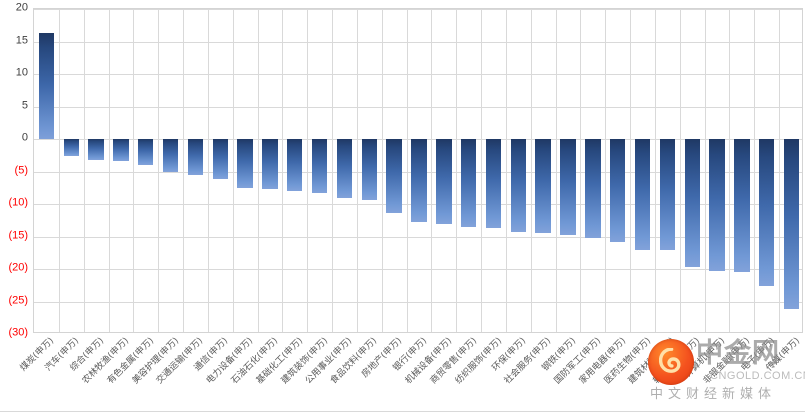 This screenshot has width=805, height=412. I want to click on y-axis-tick-label: 20, so click(21, 7).